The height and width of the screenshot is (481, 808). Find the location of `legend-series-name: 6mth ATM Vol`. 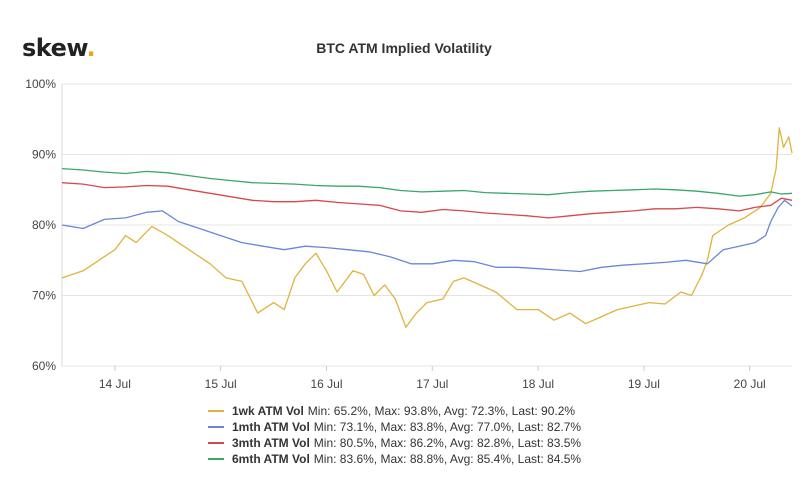

legend-series-name: 6mth ATM Vol is located at coordinates (271, 459).